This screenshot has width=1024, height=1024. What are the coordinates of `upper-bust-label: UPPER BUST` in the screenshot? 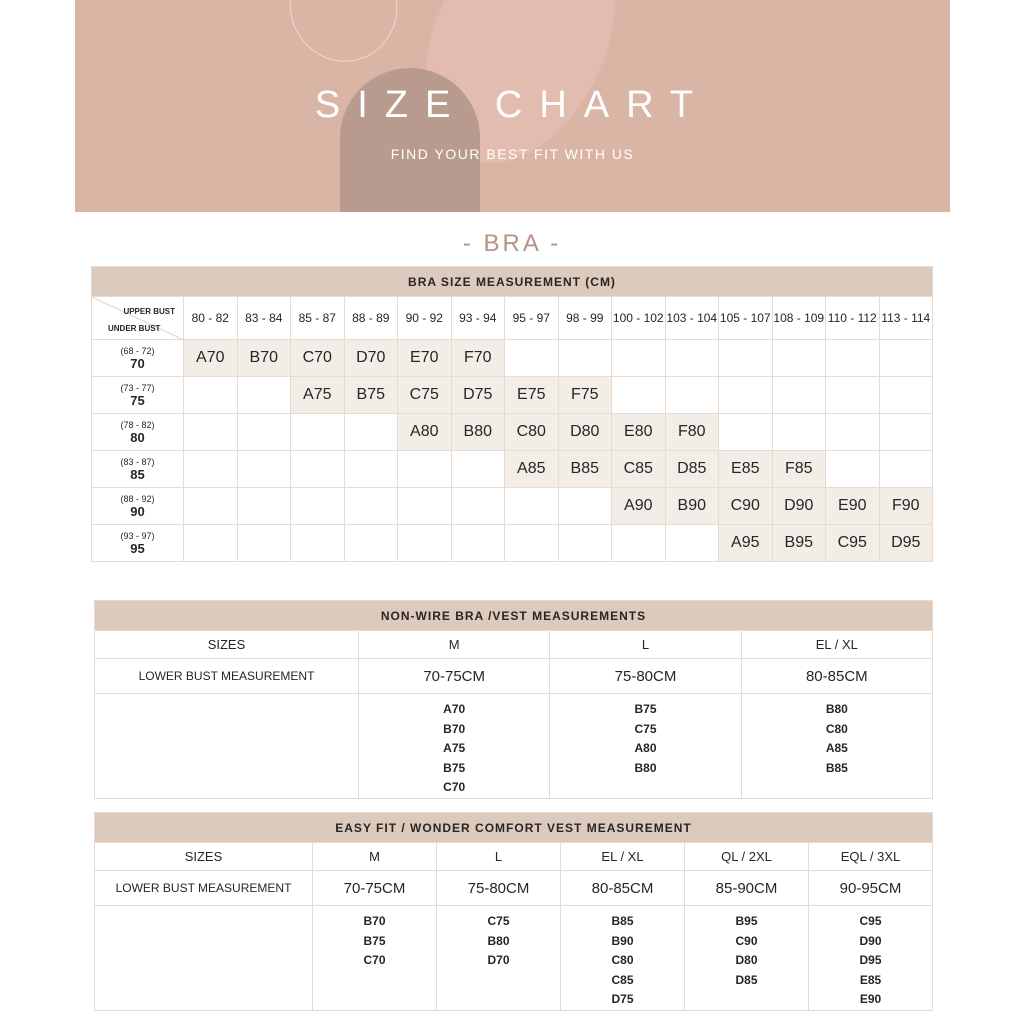 It's located at (149, 311).